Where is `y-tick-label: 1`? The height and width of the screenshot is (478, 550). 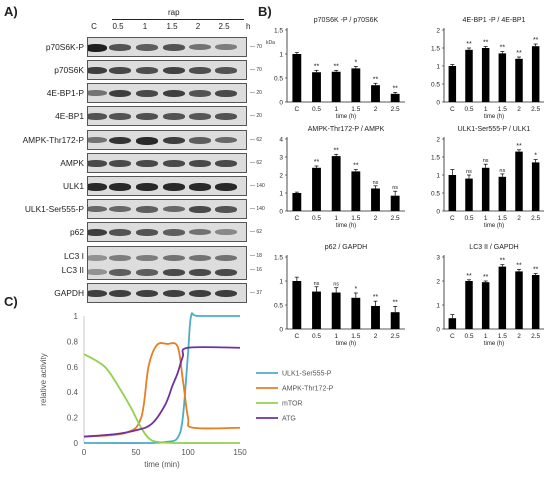 y-tick-label: 1 is located at coordinates (281, 55).